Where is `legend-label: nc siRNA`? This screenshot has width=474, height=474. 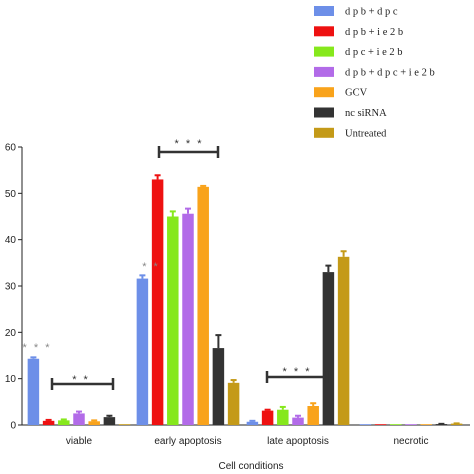
legend-label: nc siRNA is located at coordinates (366, 113).